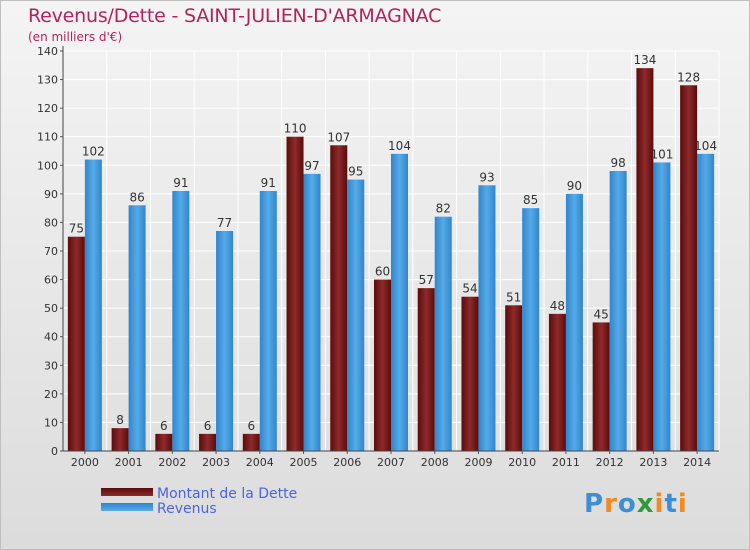  What do you see at coordinates (93, 152) in the screenshot?
I see `data-label-revenue: 102` at bounding box center [93, 152].